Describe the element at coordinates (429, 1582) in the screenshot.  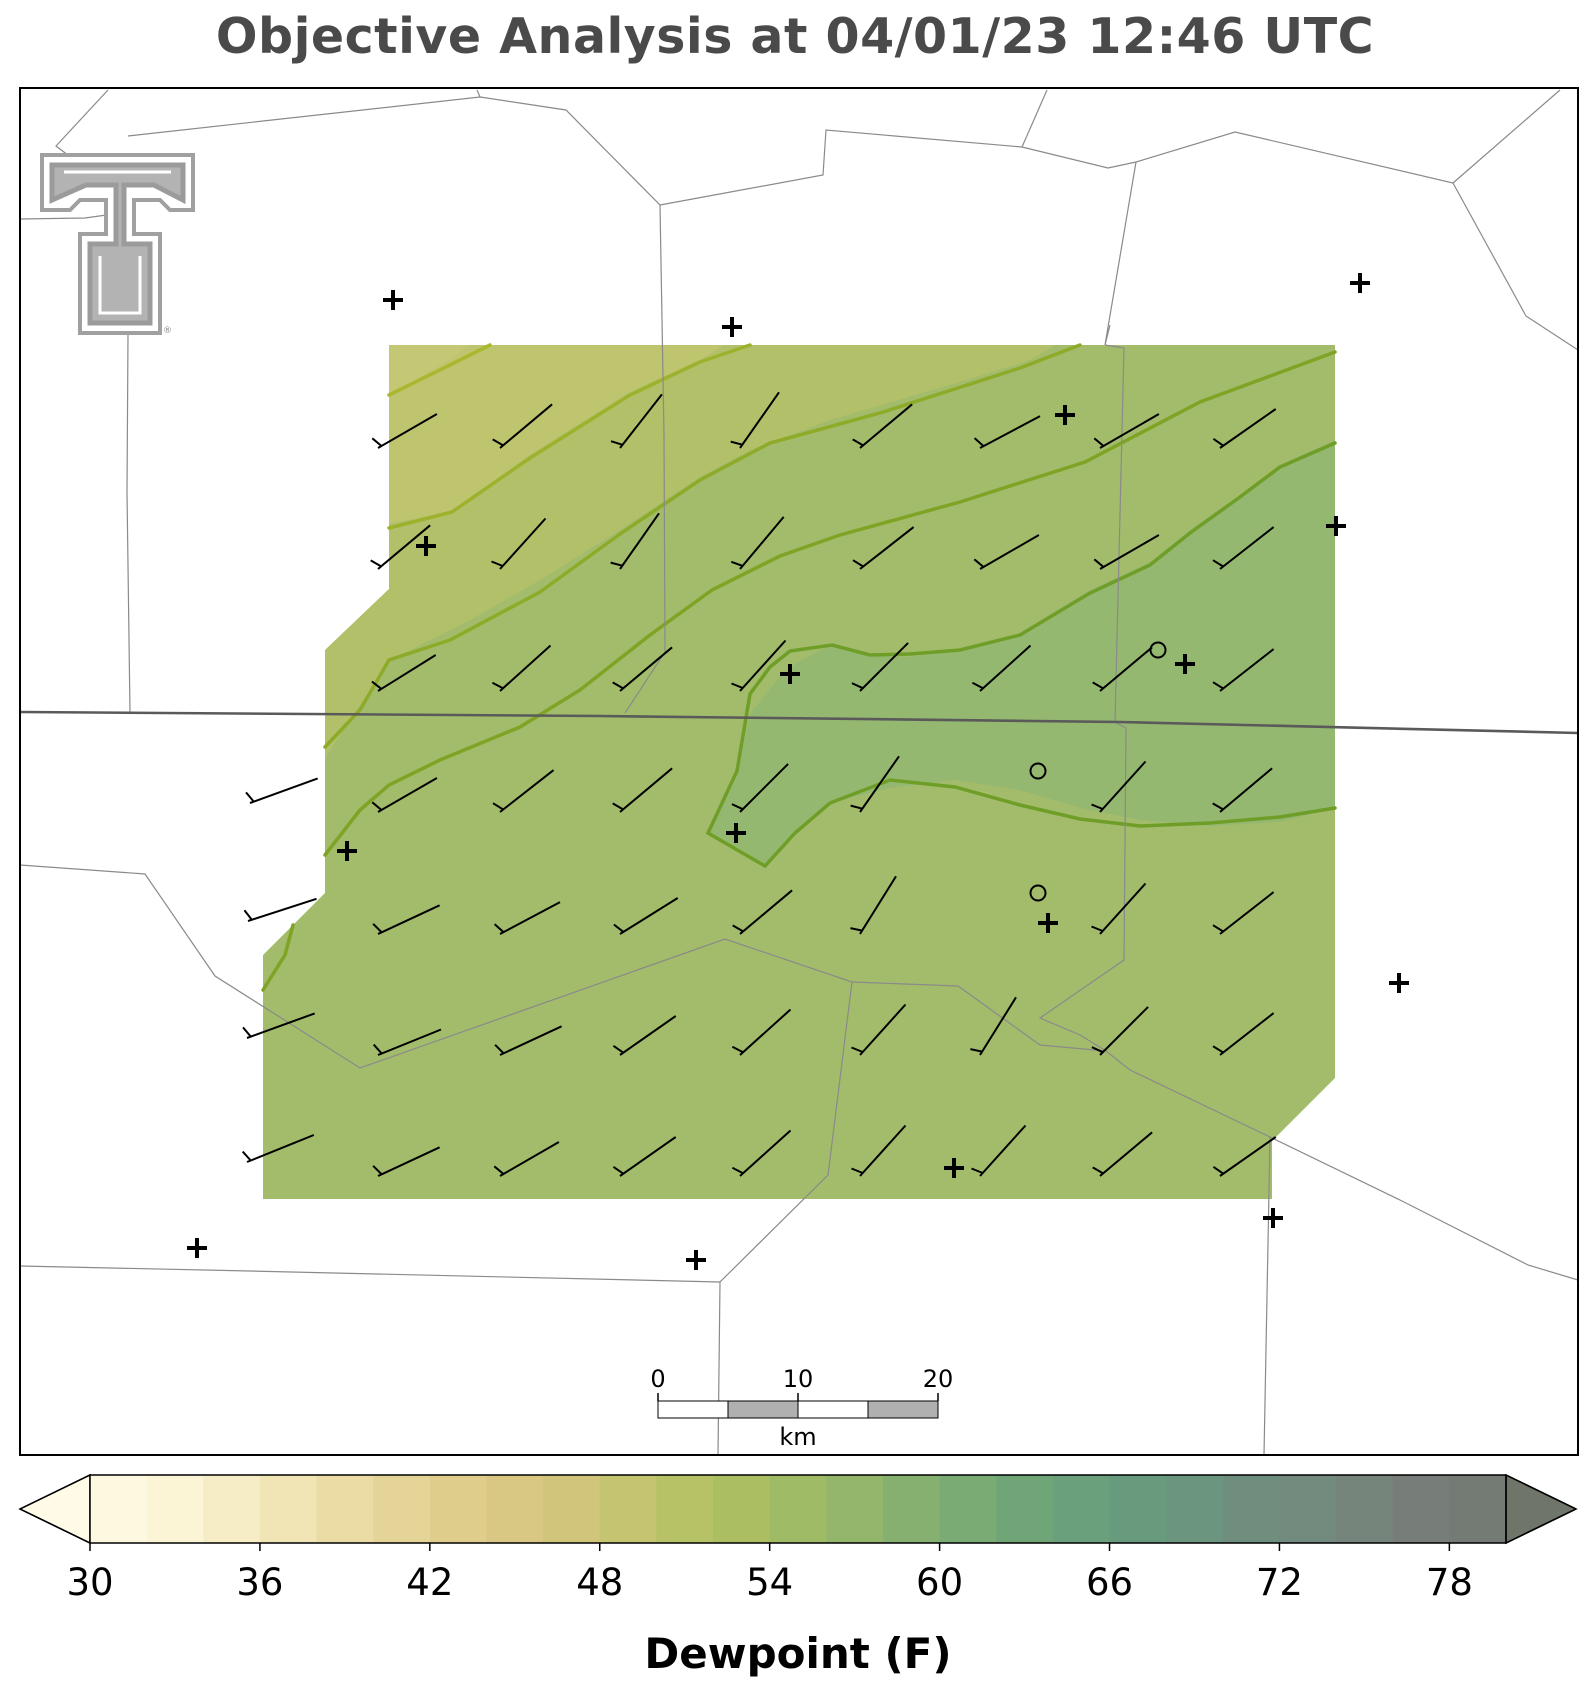
I see `colorbar-tick-label: 42` at that location.